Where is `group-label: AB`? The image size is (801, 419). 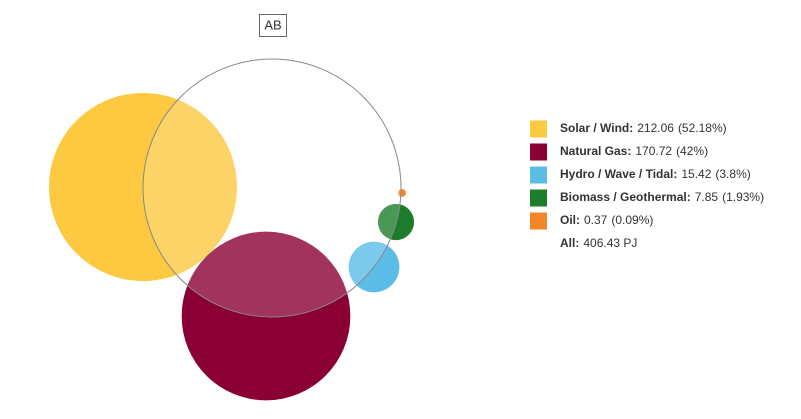
group-label: AB is located at coordinates (272, 24).